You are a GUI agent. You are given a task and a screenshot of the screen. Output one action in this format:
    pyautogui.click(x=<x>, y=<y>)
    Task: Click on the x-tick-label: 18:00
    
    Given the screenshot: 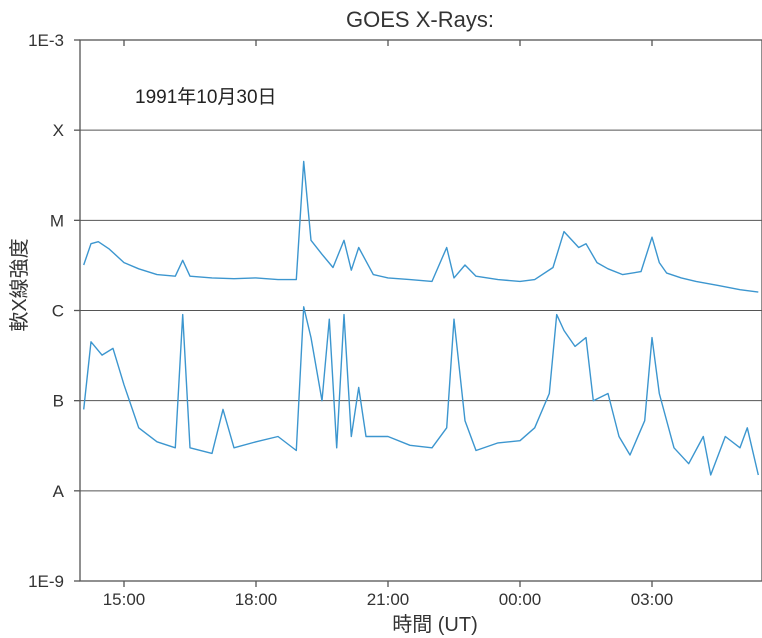 What is the action you would take?
    pyautogui.click(x=256, y=599)
    